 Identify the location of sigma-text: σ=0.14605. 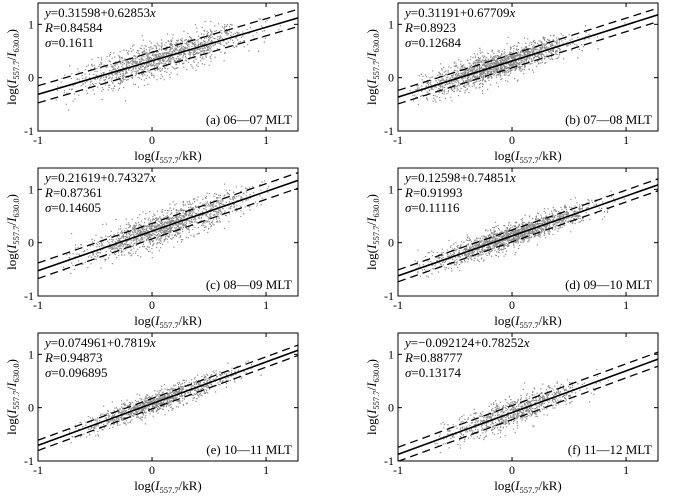
(73, 207).